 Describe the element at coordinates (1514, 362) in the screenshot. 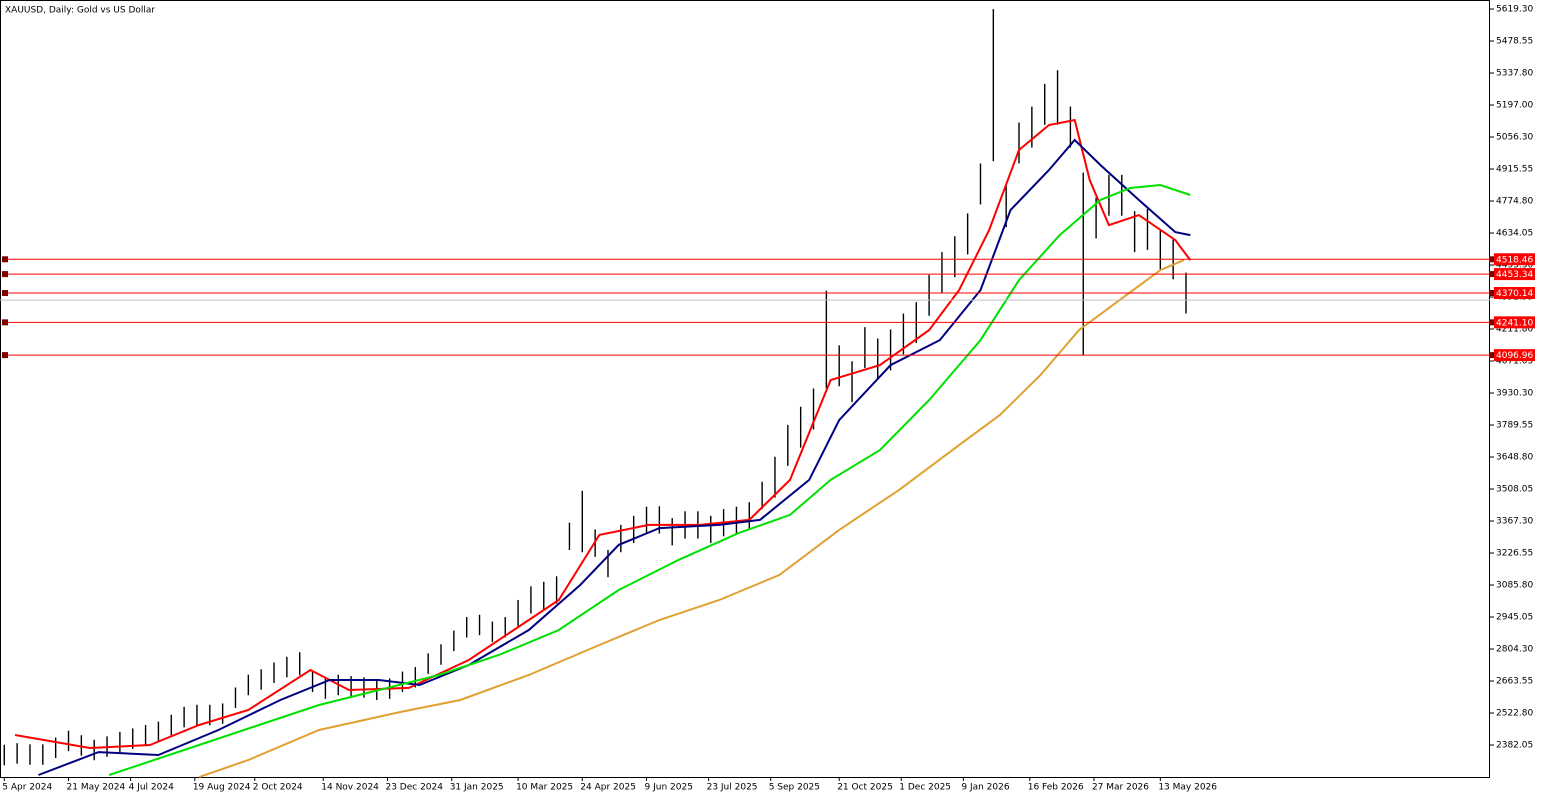

I see `y-tick-label: 4071.05` at that location.